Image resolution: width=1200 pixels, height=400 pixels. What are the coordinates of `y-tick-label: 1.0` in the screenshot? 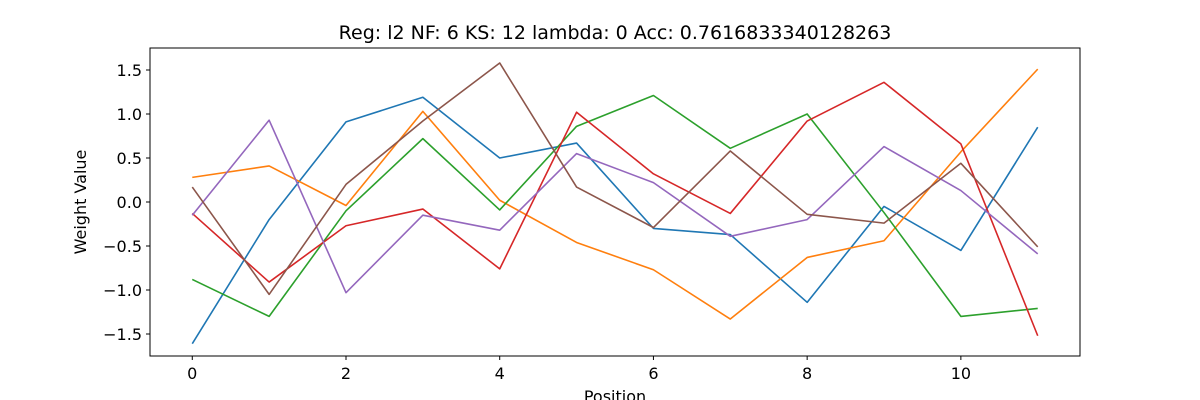 It's located at (129, 114).